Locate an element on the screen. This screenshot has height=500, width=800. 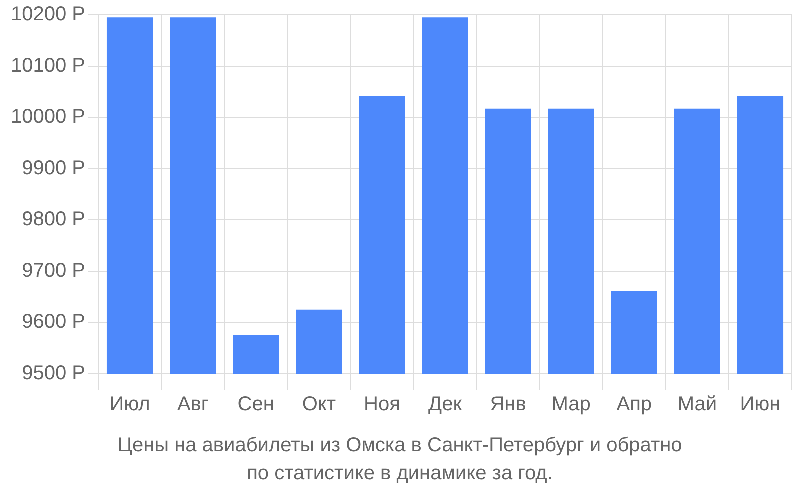
x-tick-label: Июл is located at coordinates (130, 405).